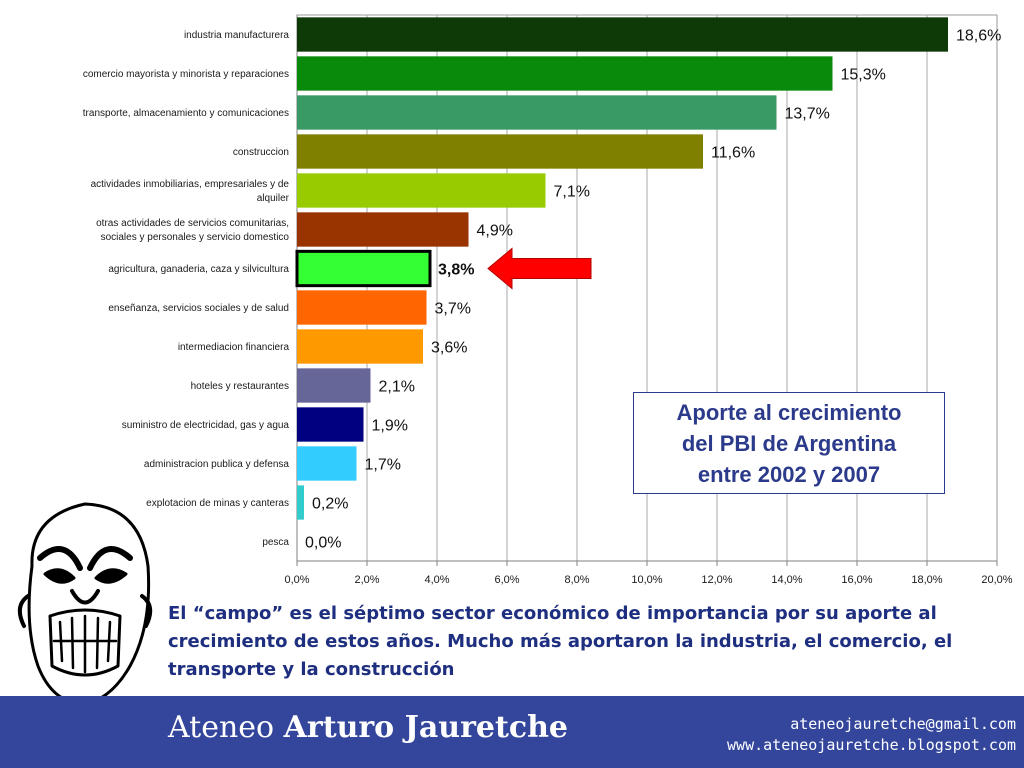 Image resolution: width=1024 pixels, height=768 pixels. I want to click on category-label-line: hoteles y restaurantes, so click(240, 386).